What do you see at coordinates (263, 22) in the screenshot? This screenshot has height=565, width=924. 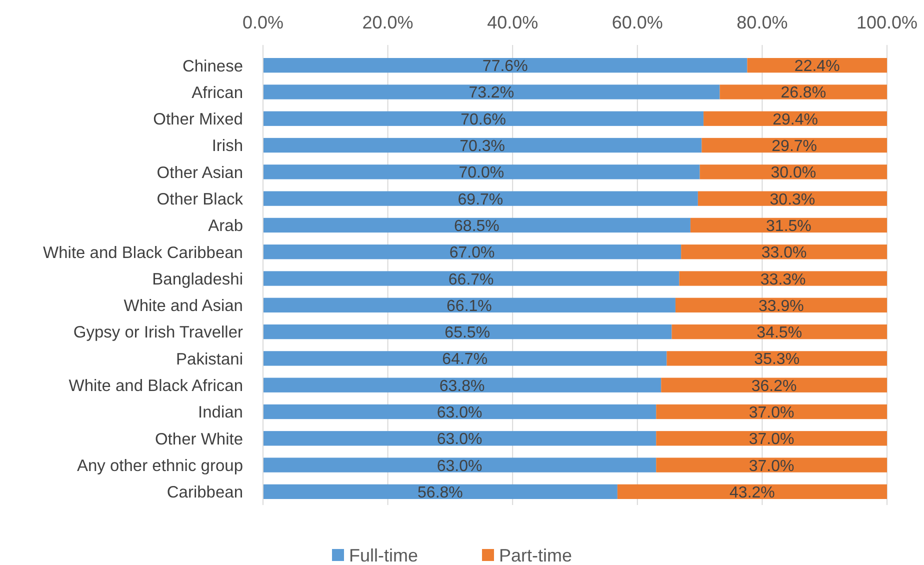 I see `x-tick-label: 0.0%` at bounding box center [263, 22].